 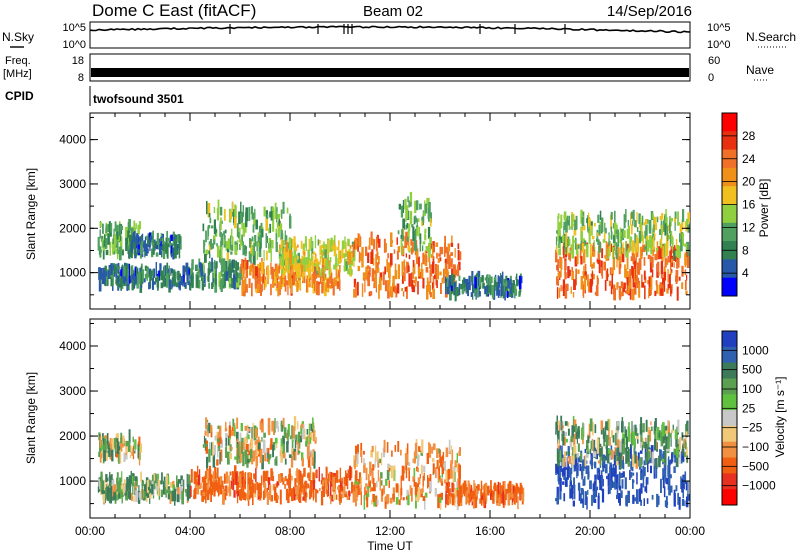 I want to click on x-tick-label: 20:00, so click(x=590, y=531).